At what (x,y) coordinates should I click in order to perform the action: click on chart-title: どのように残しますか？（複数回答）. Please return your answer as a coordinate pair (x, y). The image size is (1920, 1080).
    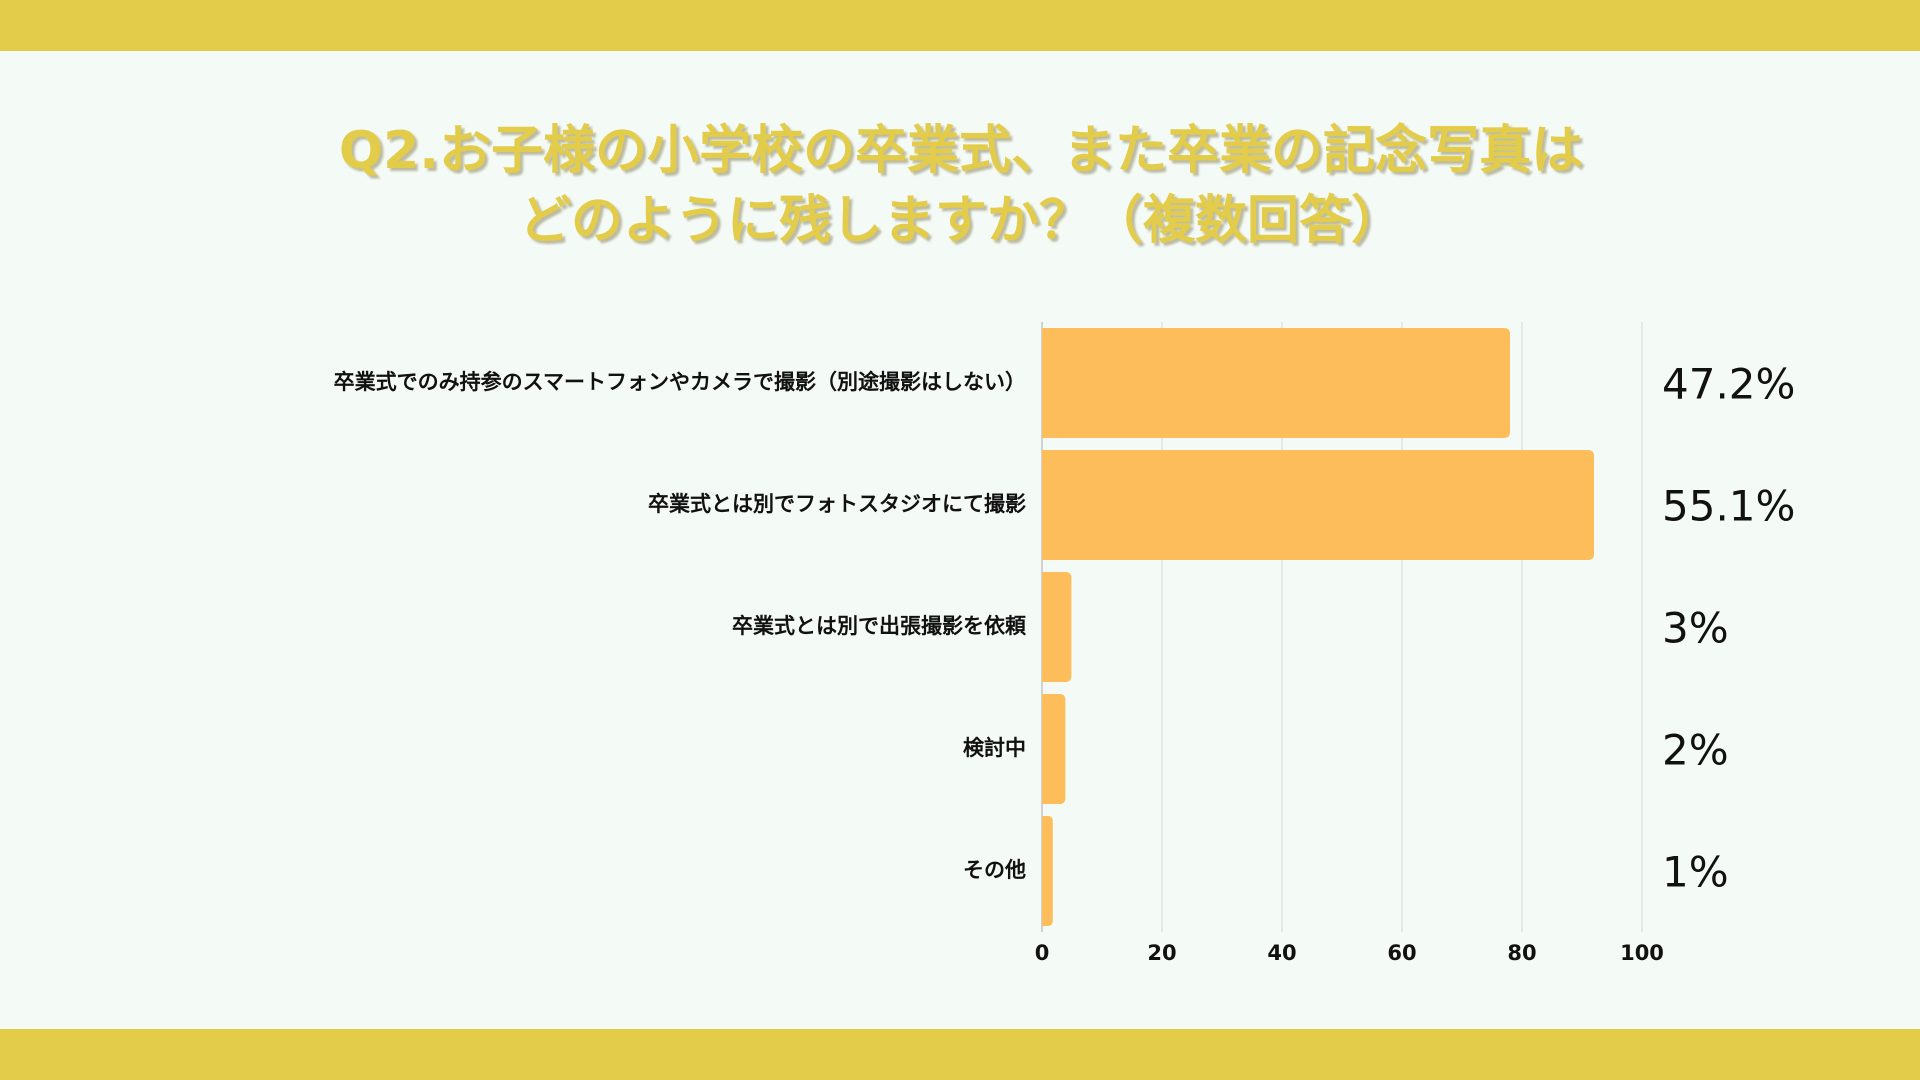
    Looking at the image, I should click on (961, 221).